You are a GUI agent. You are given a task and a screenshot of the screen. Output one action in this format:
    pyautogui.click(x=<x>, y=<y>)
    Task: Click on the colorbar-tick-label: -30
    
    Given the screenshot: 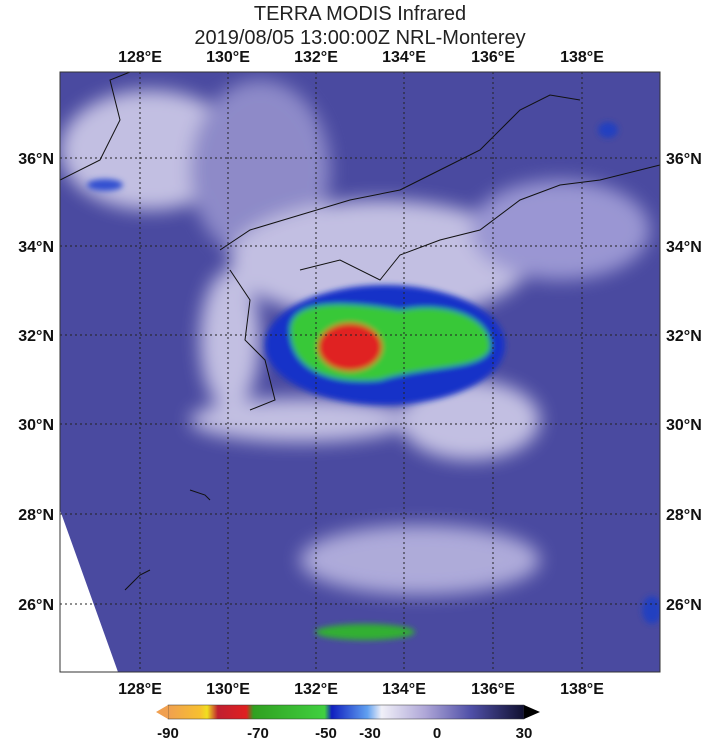 What is the action you would take?
    pyautogui.click(x=370, y=733)
    